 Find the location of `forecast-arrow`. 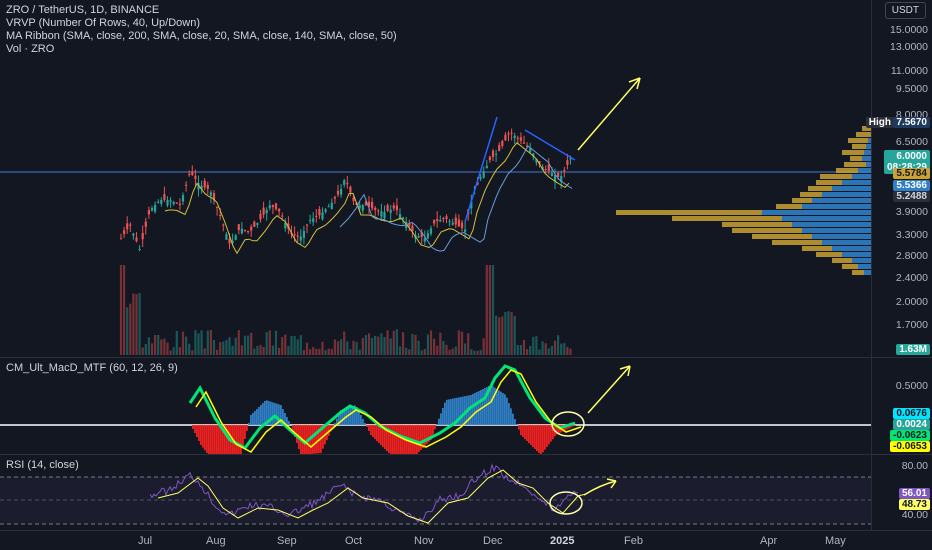

forecast-arrow is located at coordinates (600, 488).